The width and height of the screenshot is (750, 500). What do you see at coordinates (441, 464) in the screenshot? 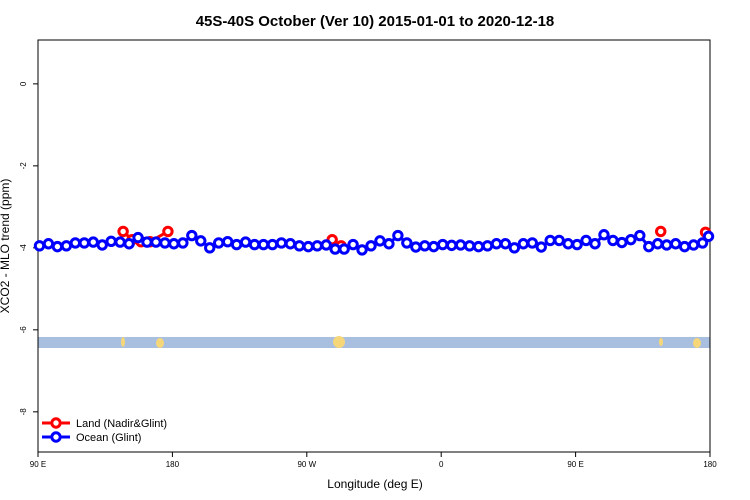
I see `x-tick-label: 0` at bounding box center [441, 464].